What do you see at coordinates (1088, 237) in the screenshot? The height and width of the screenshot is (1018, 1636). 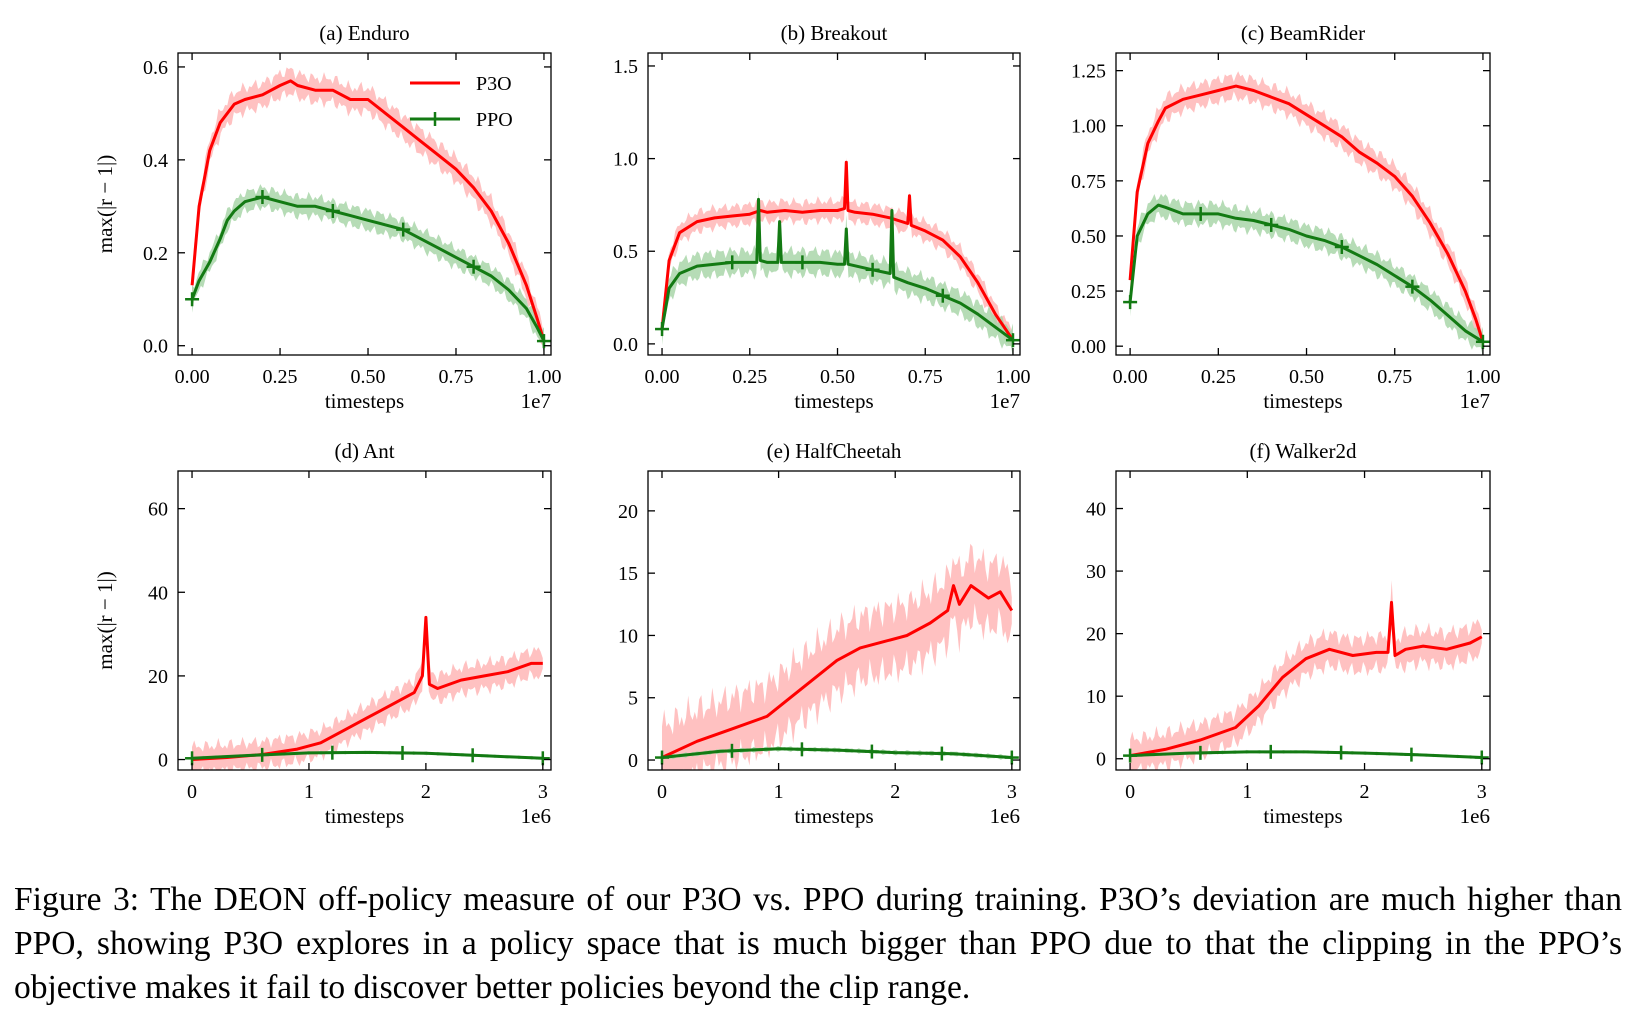 I see `y-tick-label: 0.50` at bounding box center [1088, 237].